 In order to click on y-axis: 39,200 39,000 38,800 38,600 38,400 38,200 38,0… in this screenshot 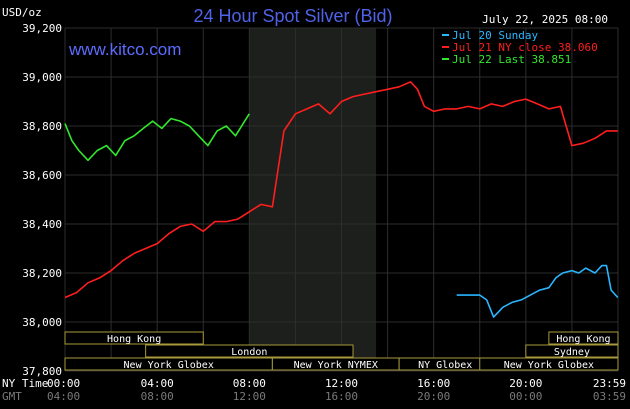, I will do `click(42, 200)`.